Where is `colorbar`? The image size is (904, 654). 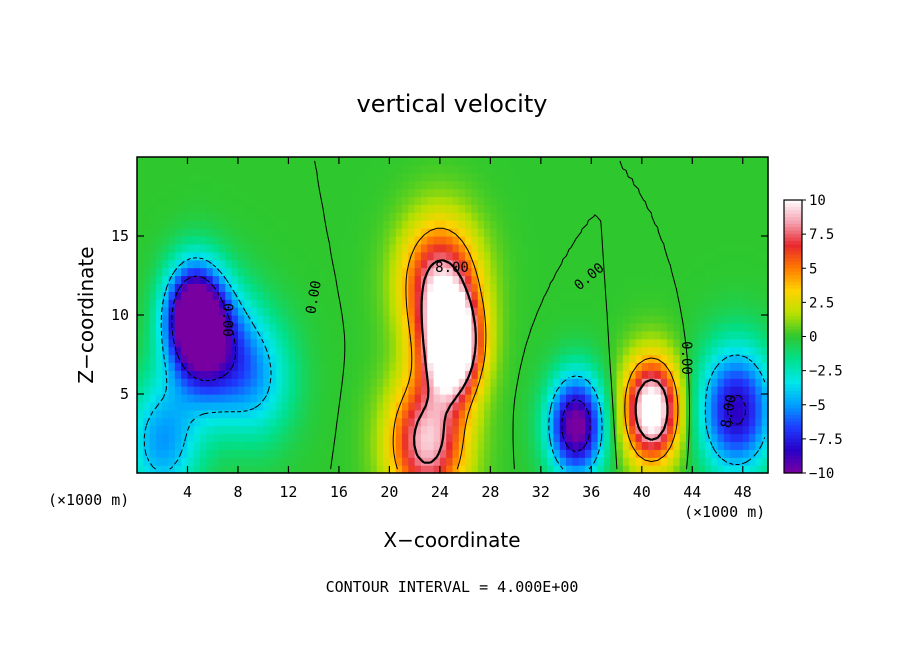
colorbar is located at coordinates (793, 336).